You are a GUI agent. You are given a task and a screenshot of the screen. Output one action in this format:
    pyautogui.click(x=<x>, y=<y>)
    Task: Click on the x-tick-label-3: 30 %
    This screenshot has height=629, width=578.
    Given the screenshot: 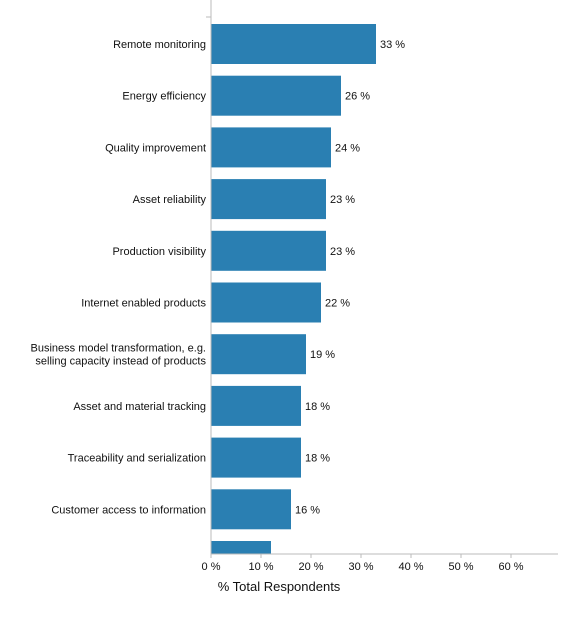 What is the action you would take?
    pyautogui.click(x=360, y=567)
    